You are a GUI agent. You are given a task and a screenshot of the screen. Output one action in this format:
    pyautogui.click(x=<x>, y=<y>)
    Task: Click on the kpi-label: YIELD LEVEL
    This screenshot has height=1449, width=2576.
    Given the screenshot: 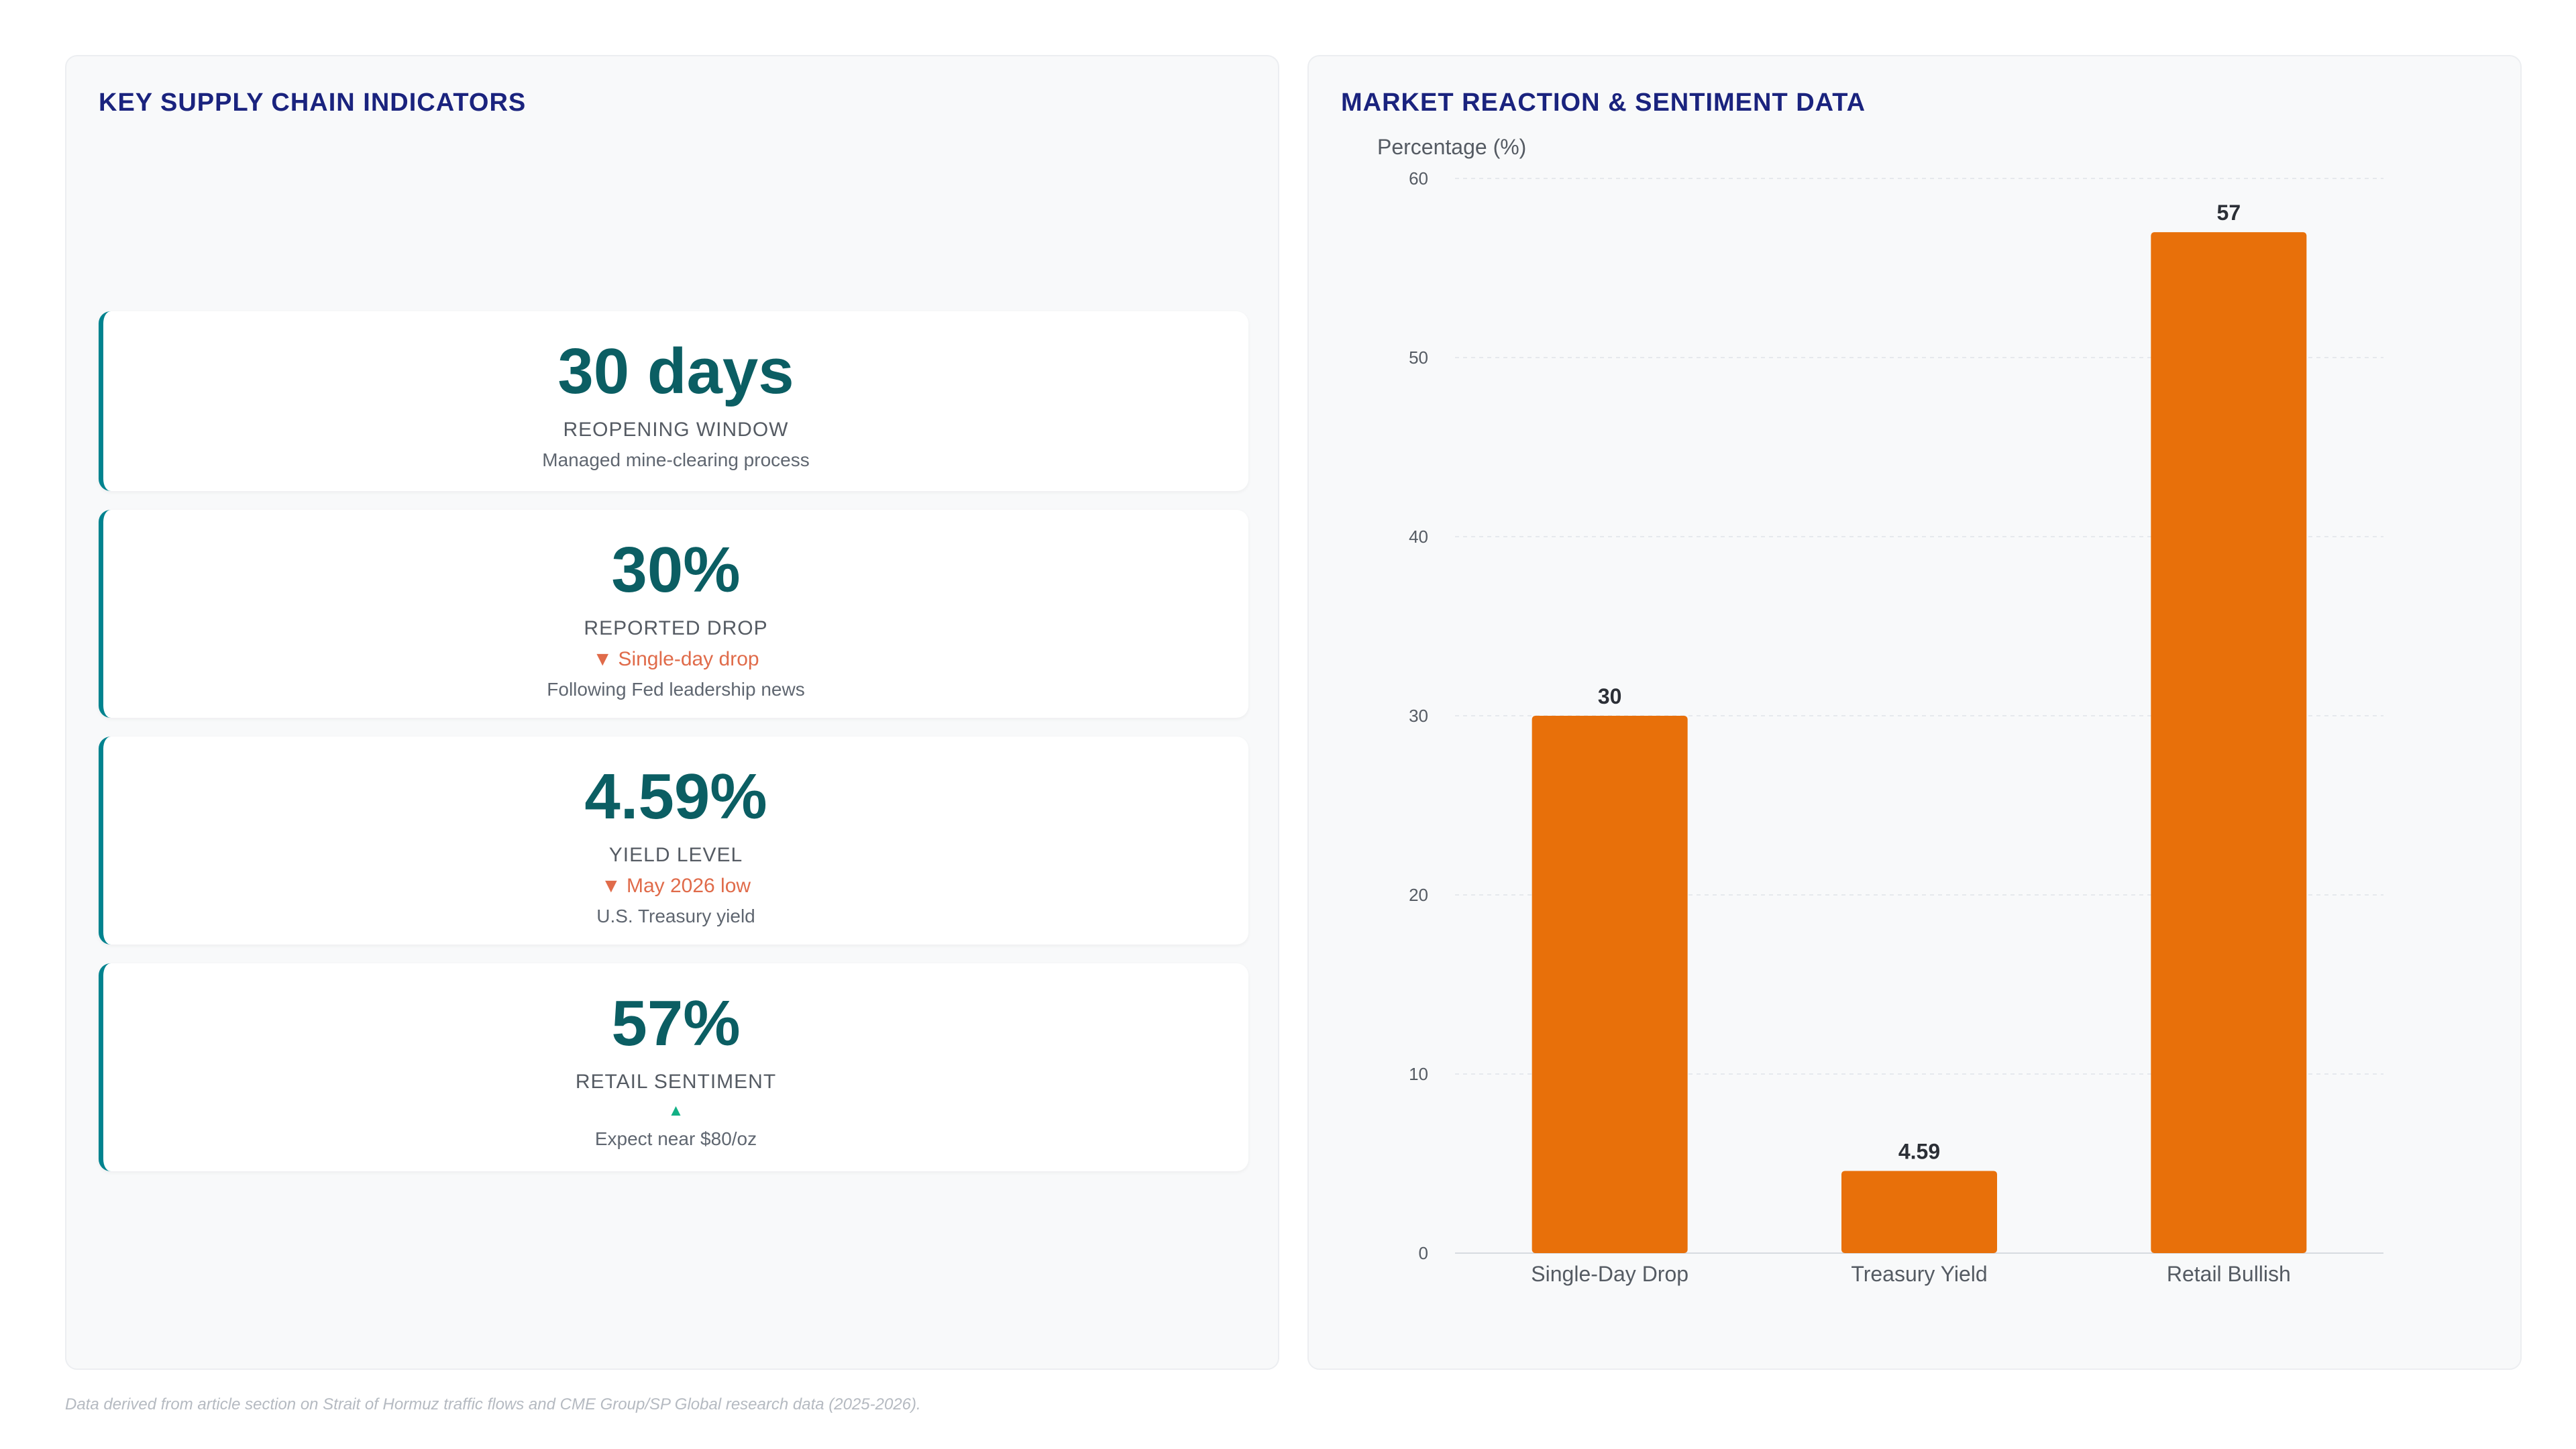 What is the action you would take?
    pyautogui.click(x=675, y=855)
    